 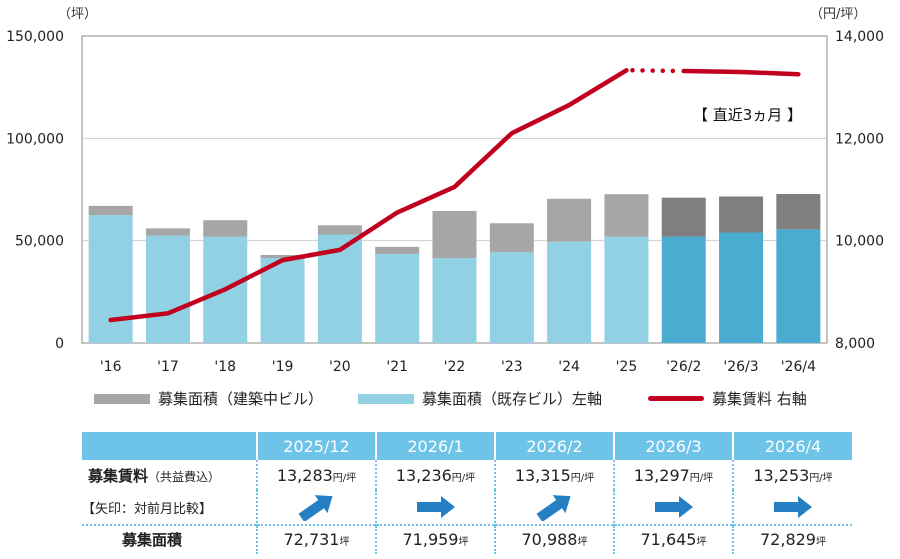 What do you see at coordinates (397, 367) in the screenshot?
I see `x-tick-label: '21` at bounding box center [397, 367].